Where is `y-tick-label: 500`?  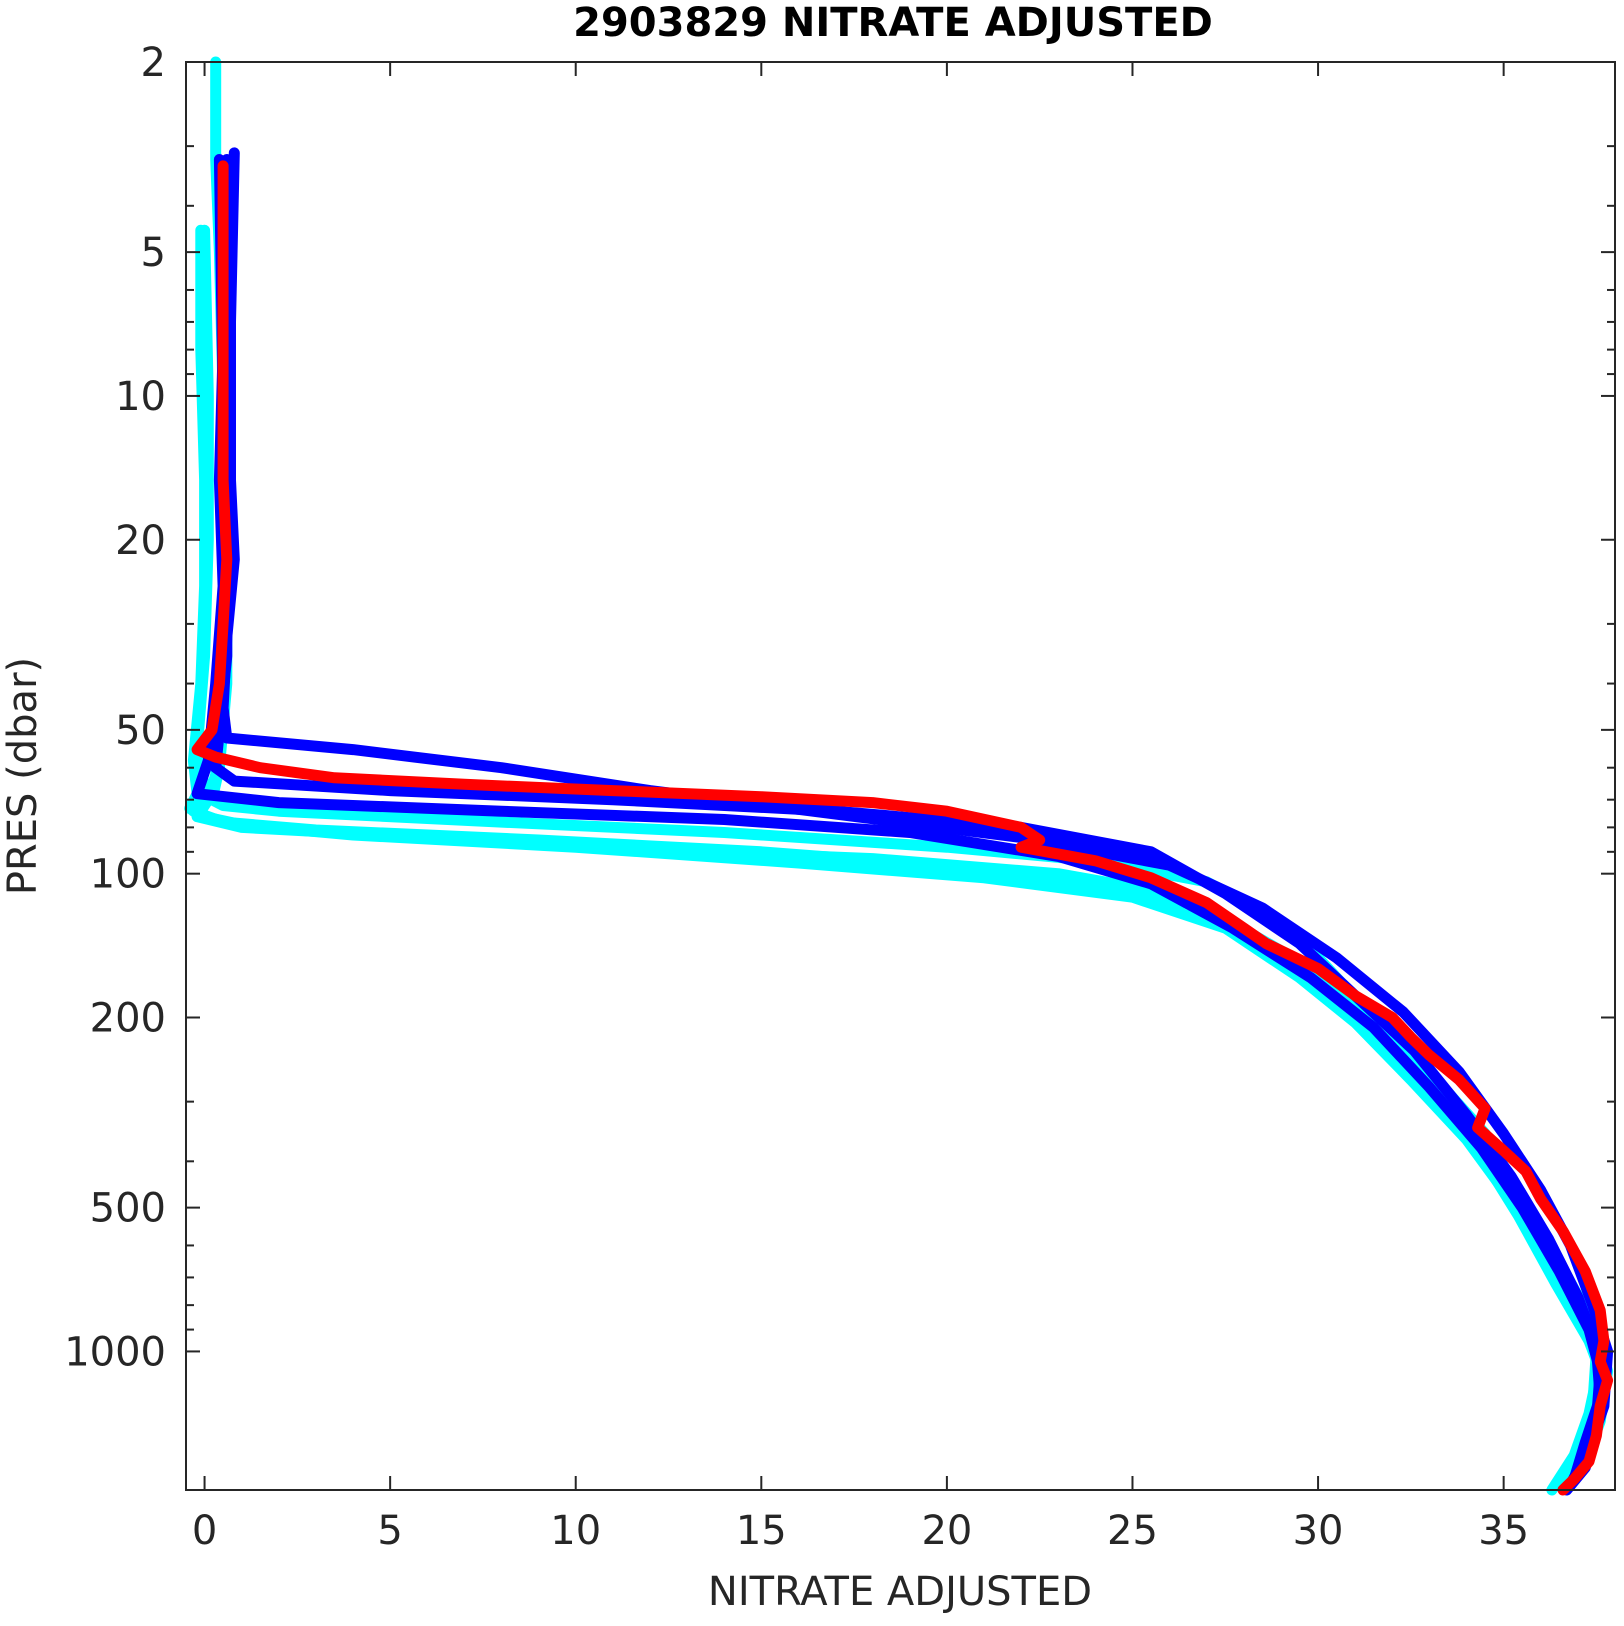 y-tick-label: 500 is located at coordinates (128, 1209).